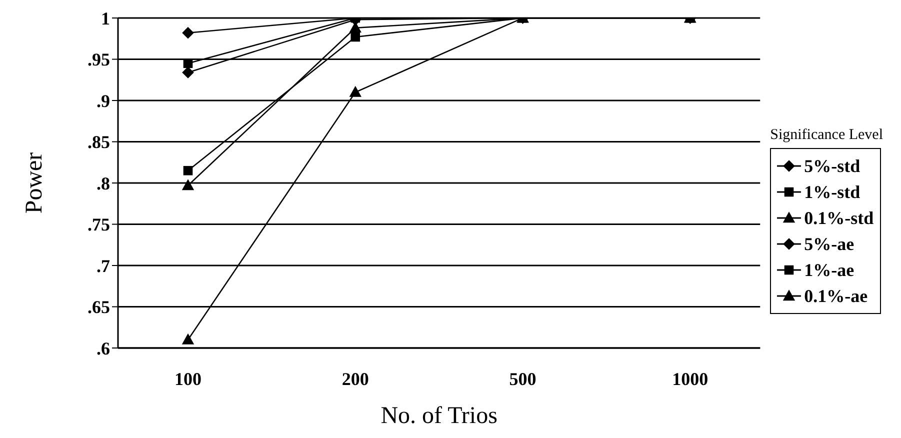  I want to click on legend-title: Significance Level, so click(826, 135).